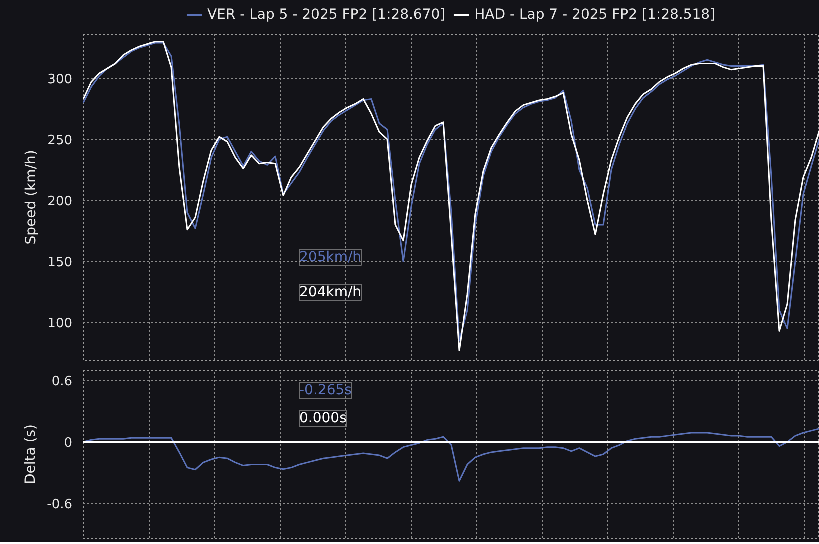 The image size is (819, 544). I want to click on legend-label: HAD - Lap 7 - 2025 FP2 [1:28.518], so click(595, 15).